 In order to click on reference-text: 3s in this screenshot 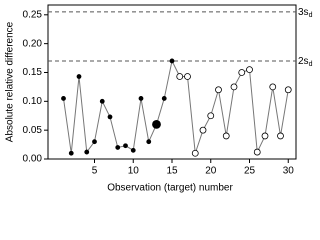, I will do `click(303, 12)`.